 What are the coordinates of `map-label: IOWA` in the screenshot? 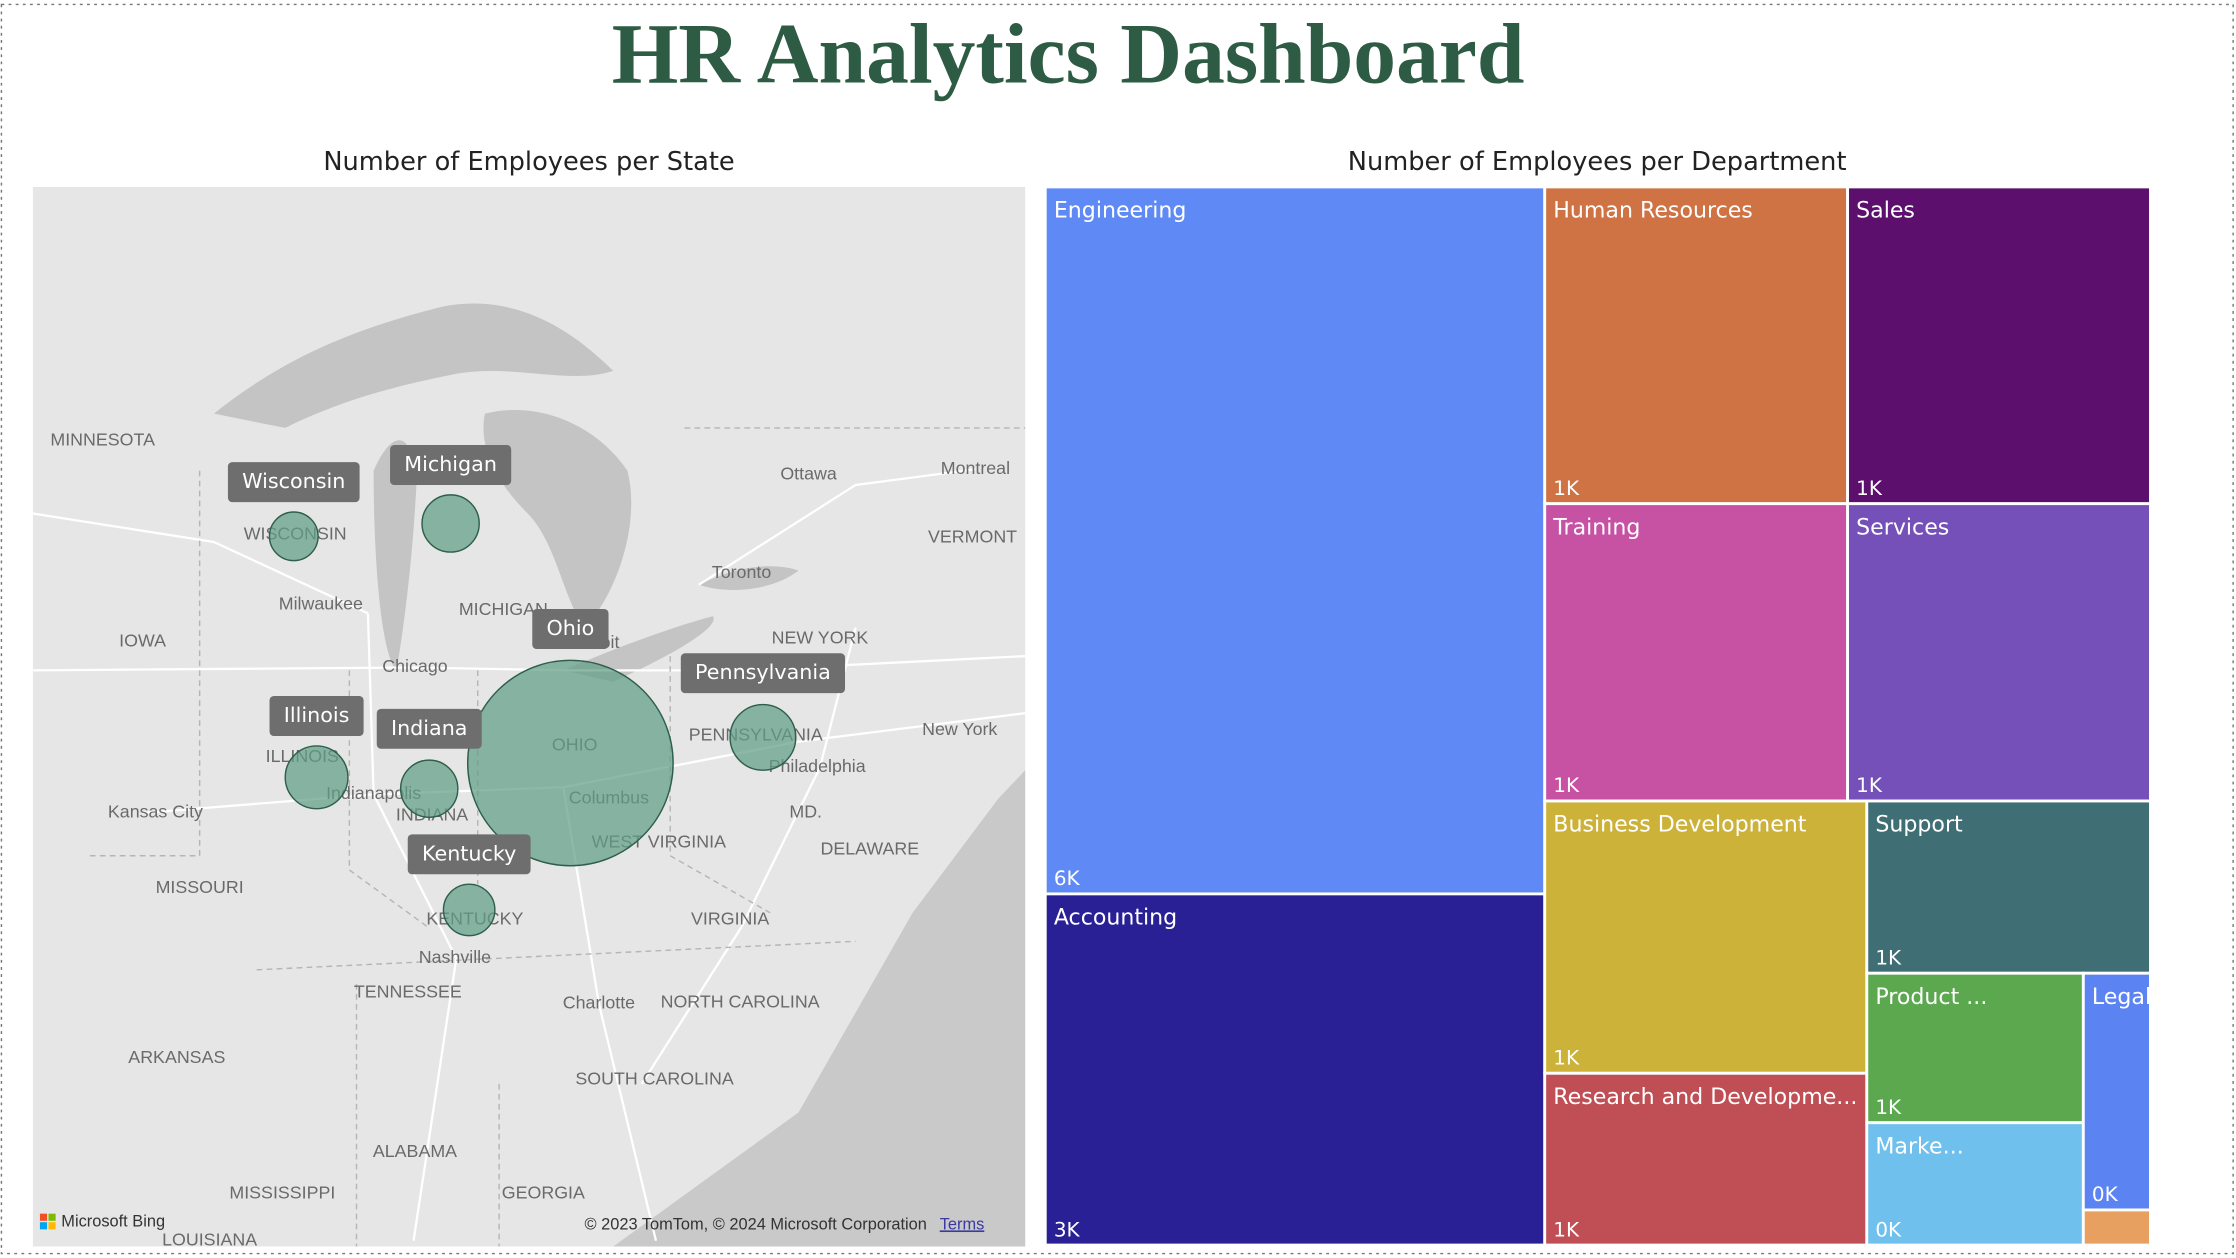 It's located at (142, 641).